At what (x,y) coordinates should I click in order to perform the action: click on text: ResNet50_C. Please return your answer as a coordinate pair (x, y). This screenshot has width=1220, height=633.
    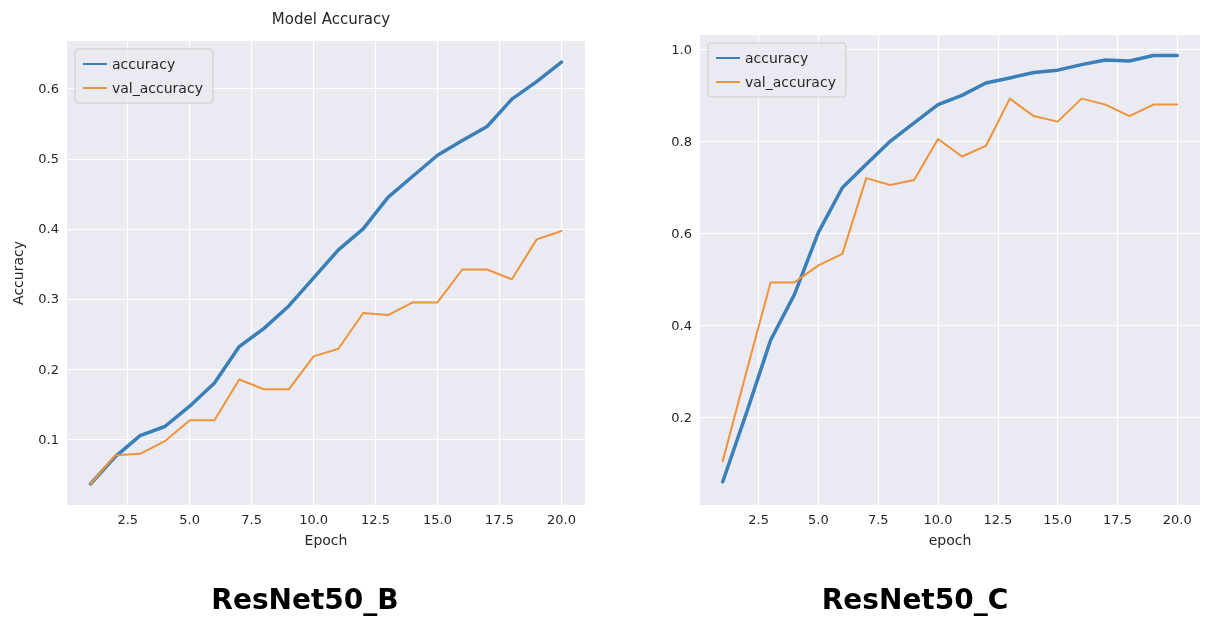
    Looking at the image, I should click on (915, 599).